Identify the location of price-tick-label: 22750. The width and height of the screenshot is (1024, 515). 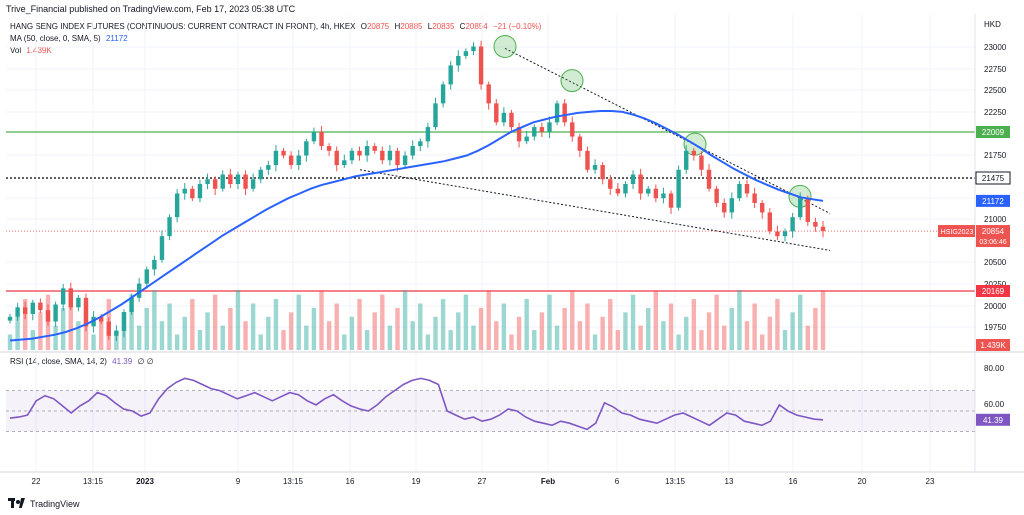
(995, 69).